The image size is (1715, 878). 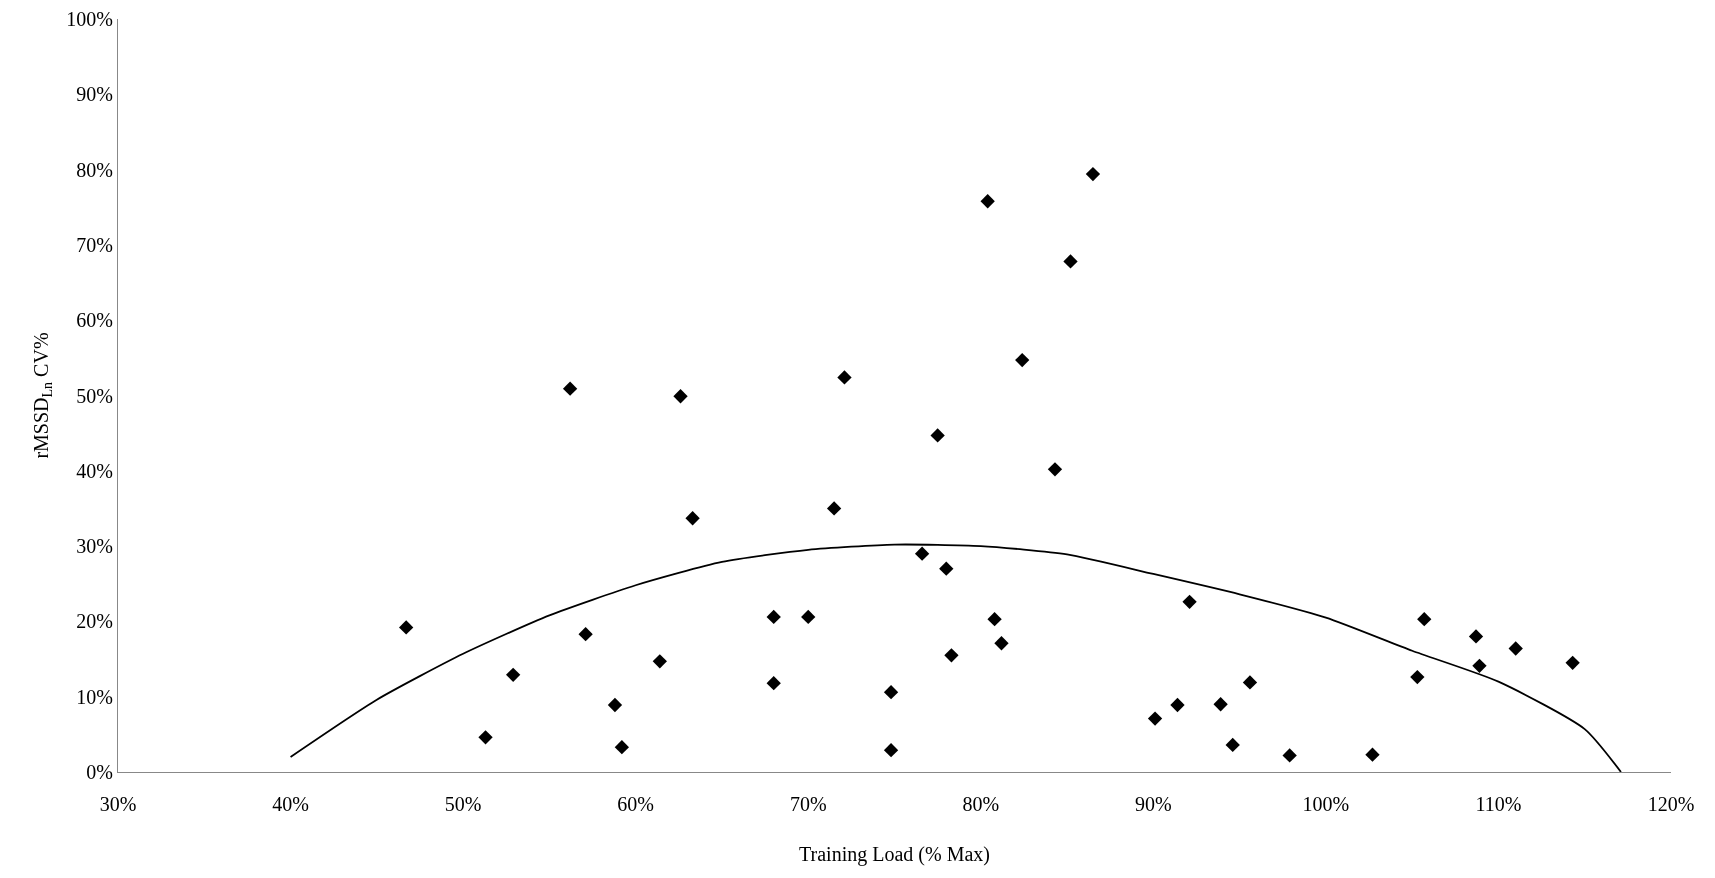 What do you see at coordinates (89, 19) in the screenshot?
I see `y-tick-label: 100%` at bounding box center [89, 19].